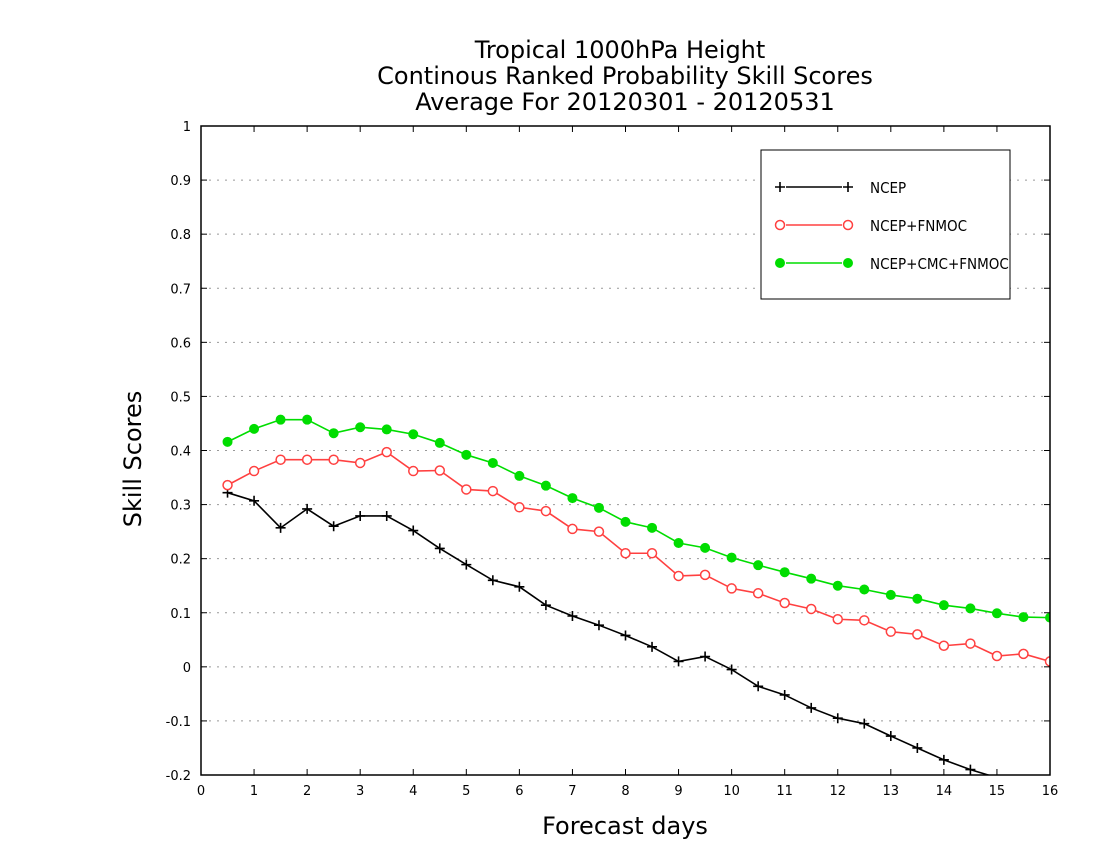  What do you see at coordinates (519, 791) in the screenshot?
I see `x-tick-label: 6` at bounding box center [519, 791].